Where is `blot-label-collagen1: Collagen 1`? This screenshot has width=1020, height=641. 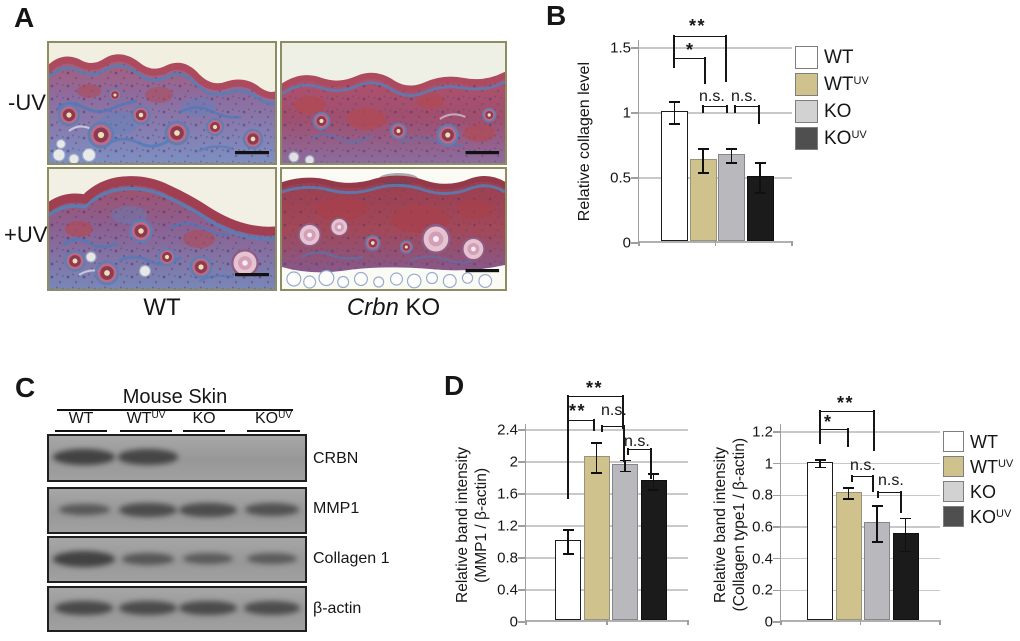 blot-label-collagen1: Collagen 1 is located at coordinates (351, 558).